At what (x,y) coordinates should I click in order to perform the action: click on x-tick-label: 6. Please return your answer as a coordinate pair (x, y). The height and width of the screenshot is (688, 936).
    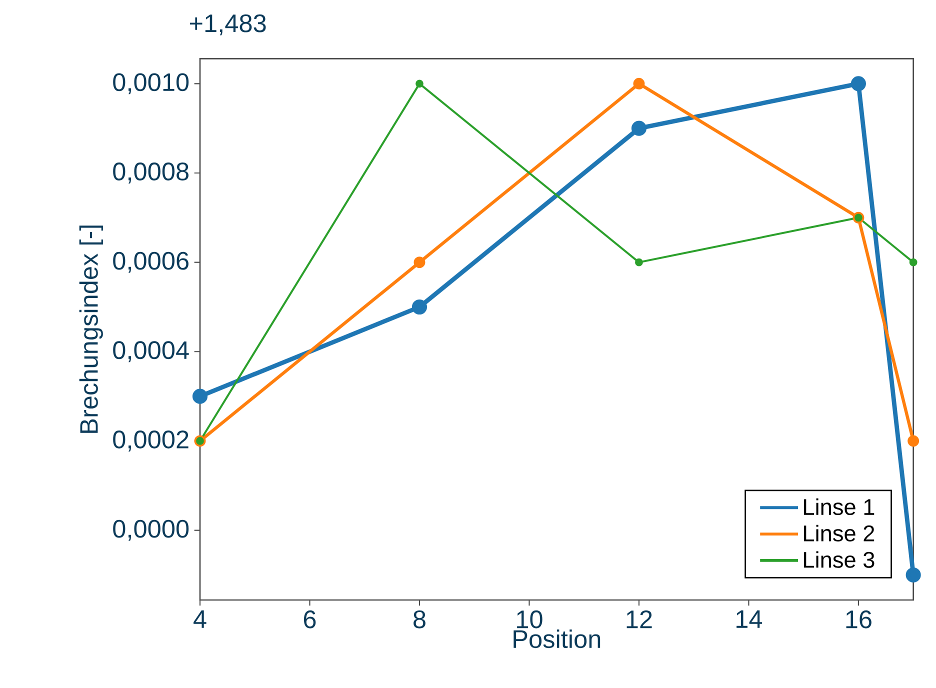
    Looking at the image, I should click on (310, 619).